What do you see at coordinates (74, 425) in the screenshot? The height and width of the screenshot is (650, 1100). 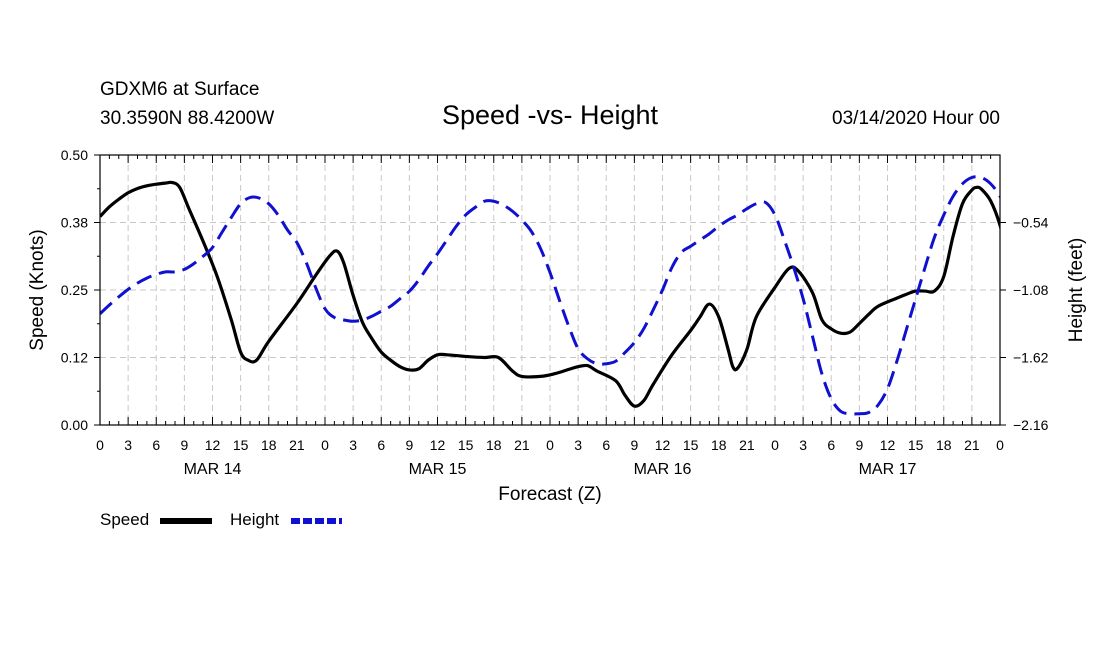 I see `y-left-tick-label: 0.00` at bounding box center [74, 425].